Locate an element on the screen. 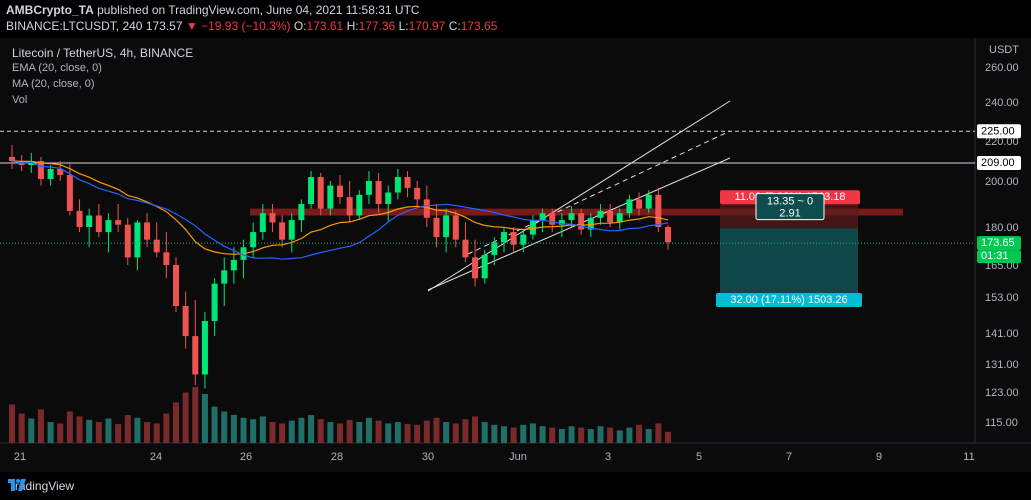 The height and width of the screenshot is (500, 1031). price-tick-label: 260.00 is located at coordinates (1002, 68).